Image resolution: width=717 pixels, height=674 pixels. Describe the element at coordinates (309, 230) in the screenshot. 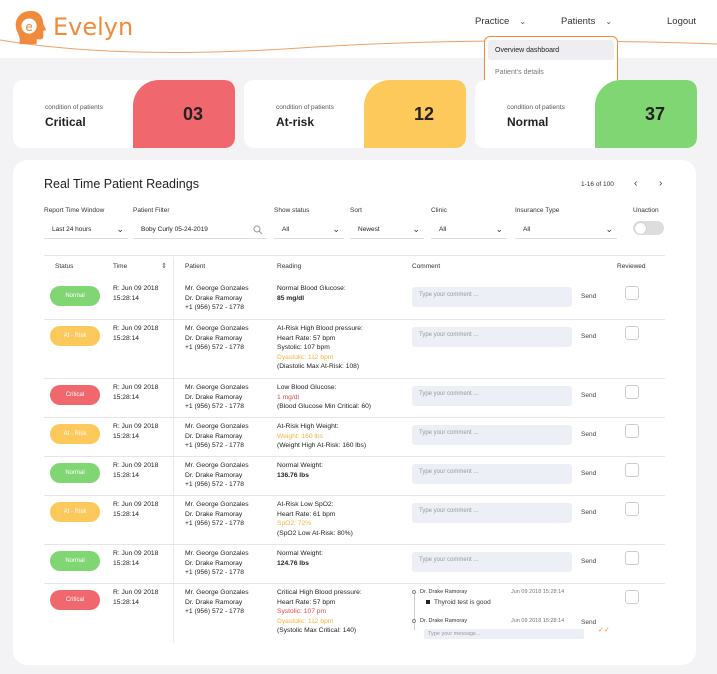

I see `show-status-select: All ⌄` at that location.